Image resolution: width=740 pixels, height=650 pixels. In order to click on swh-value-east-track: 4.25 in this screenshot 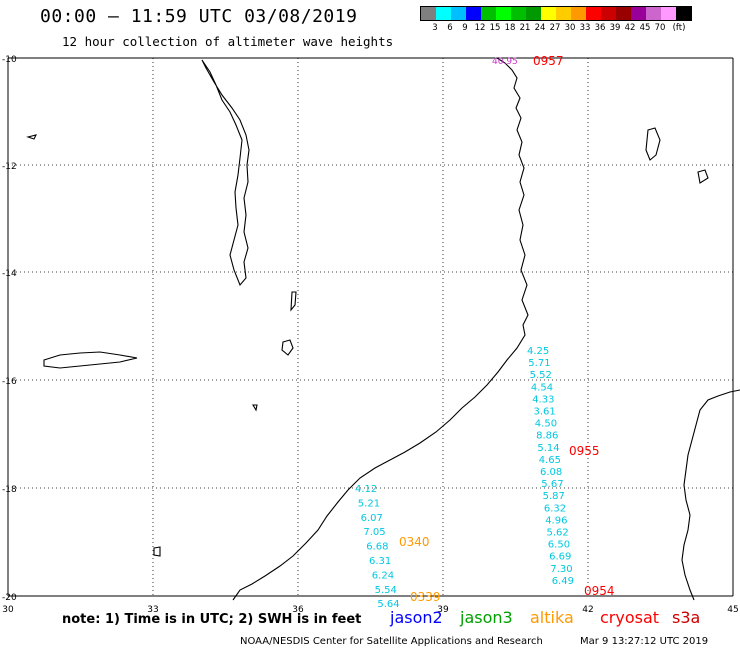, I will do `click(538, 351)`.